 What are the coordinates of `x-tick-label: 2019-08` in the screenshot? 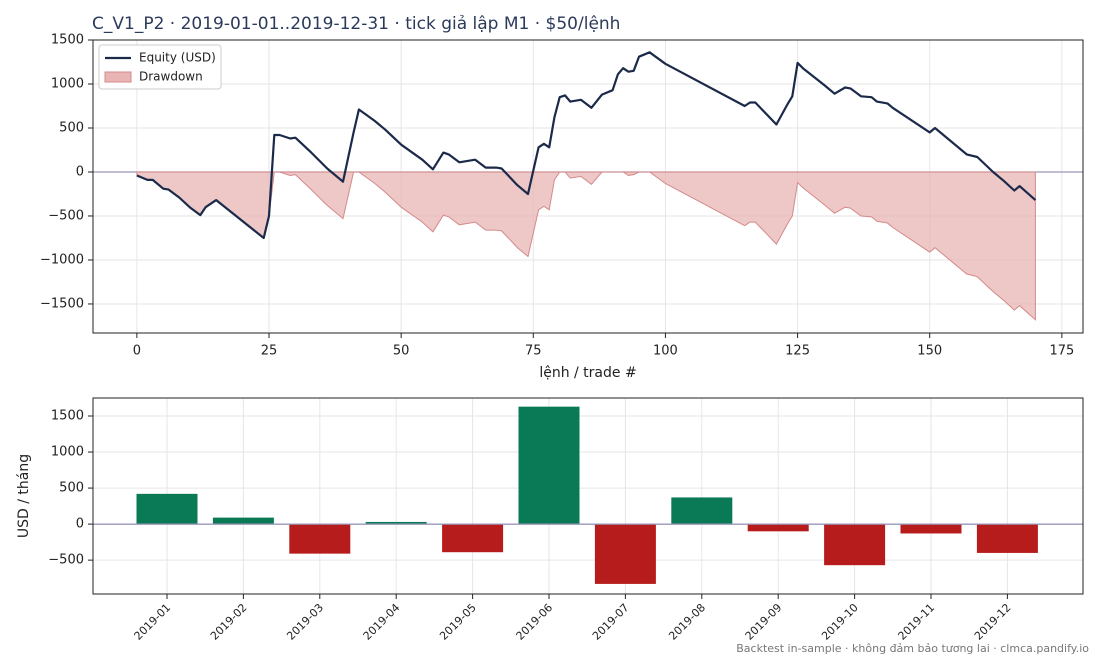 It's located at (687, 622).